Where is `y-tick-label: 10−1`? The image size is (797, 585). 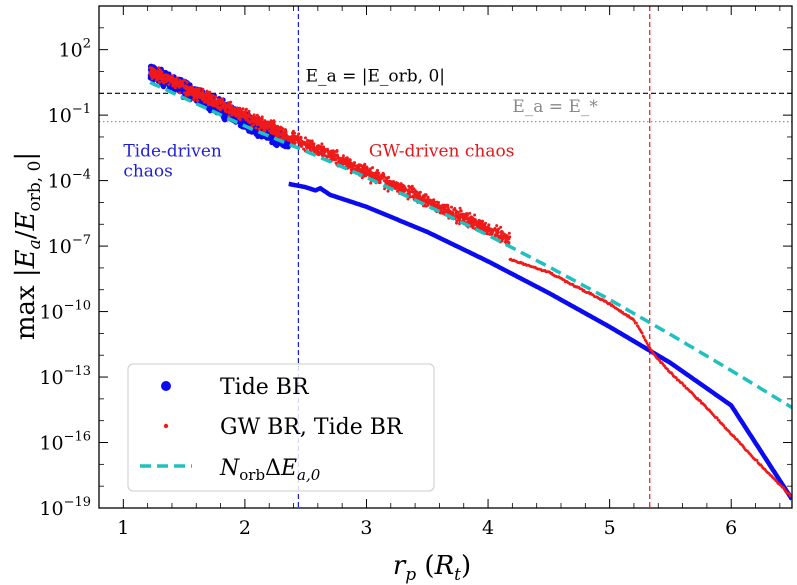 y-tick-label: 10−1 is located at coordinates (69, 114).